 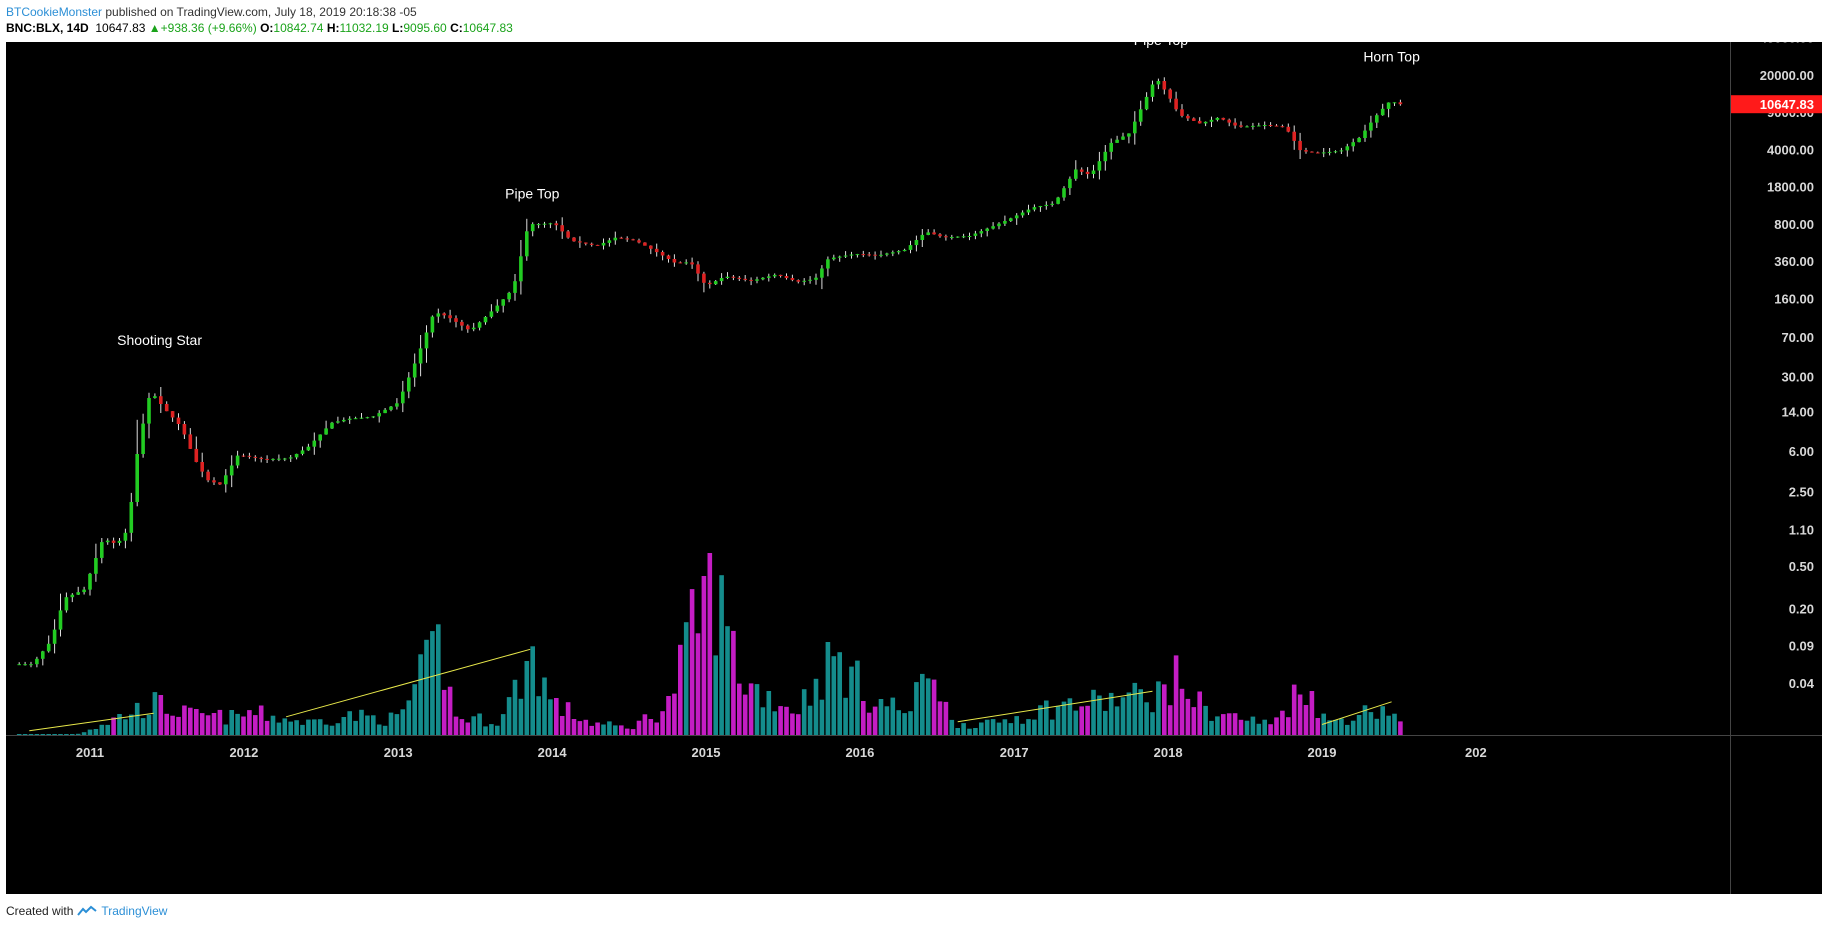 What do you see at coordinates (54, 12) in the screenshot?
I see `author-link: BTCookieMonster` at bounding box center [54, 12].